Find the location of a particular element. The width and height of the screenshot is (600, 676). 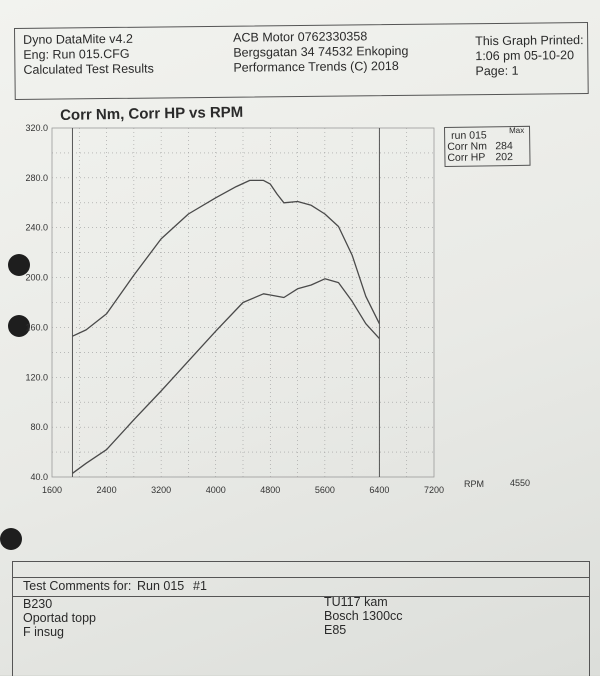

x-tick-label: 5600 is located at coordinates (325, 490).